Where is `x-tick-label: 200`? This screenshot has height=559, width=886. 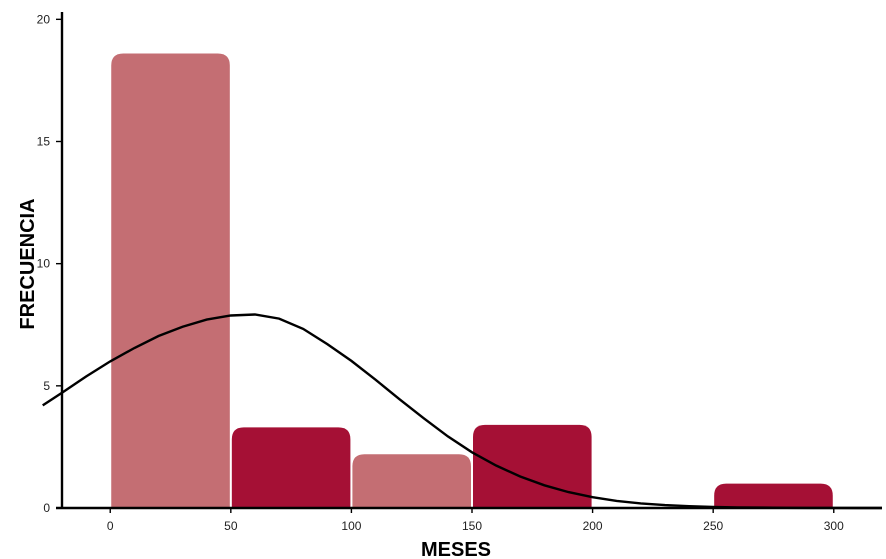
x-tick-label: 200 is located at coordinates (593, 526).